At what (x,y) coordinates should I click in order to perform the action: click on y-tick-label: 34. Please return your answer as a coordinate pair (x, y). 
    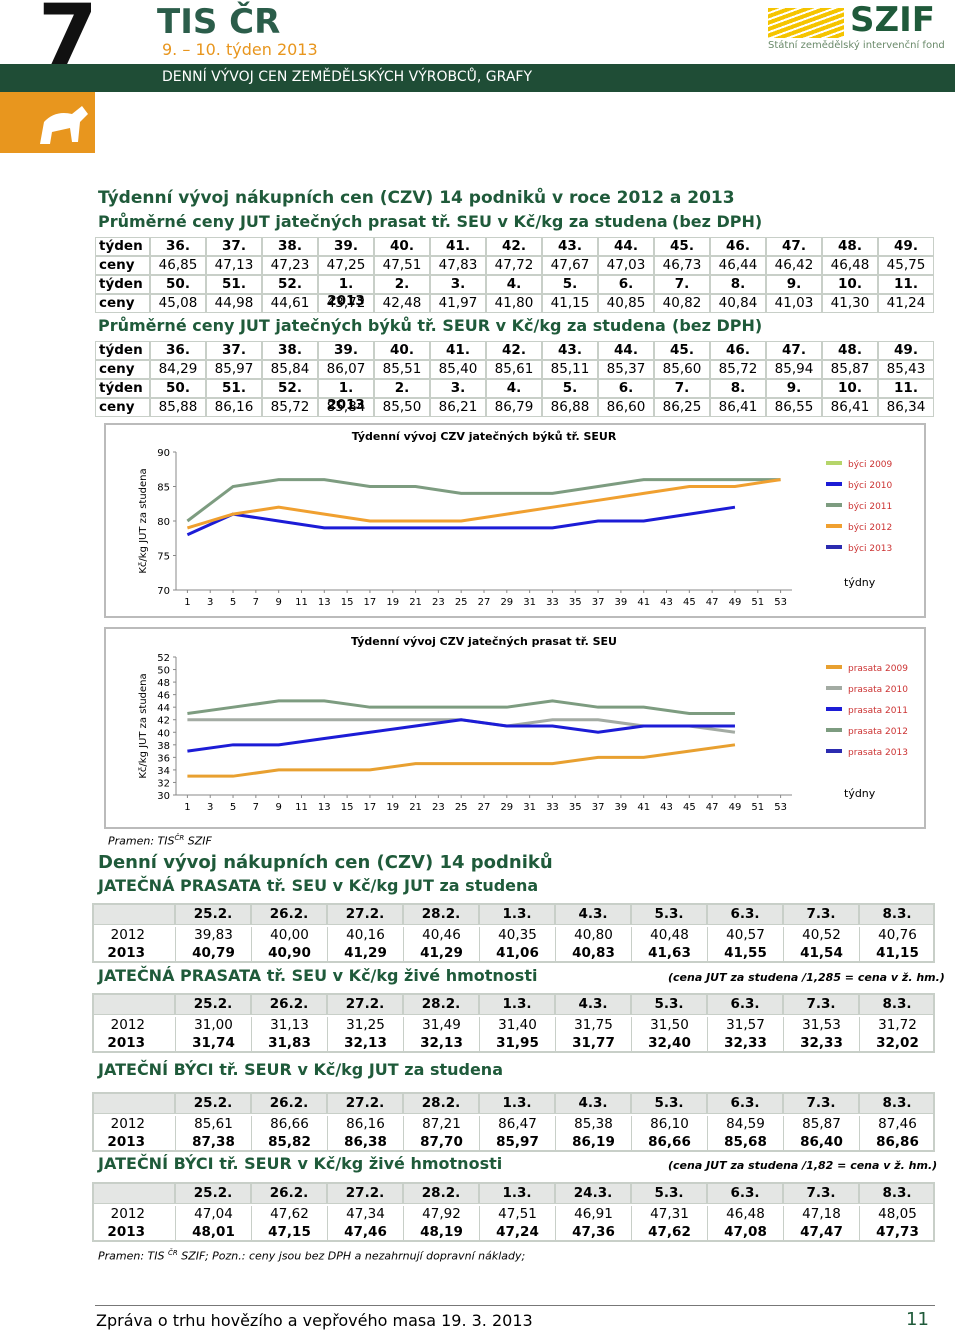
    Looking at the image, I should click on (163, 771).